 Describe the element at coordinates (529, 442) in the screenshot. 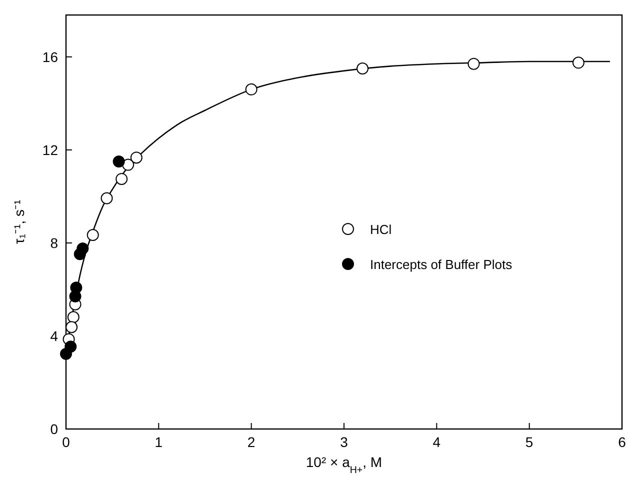

I see `x-tick-label: 5` at that location.